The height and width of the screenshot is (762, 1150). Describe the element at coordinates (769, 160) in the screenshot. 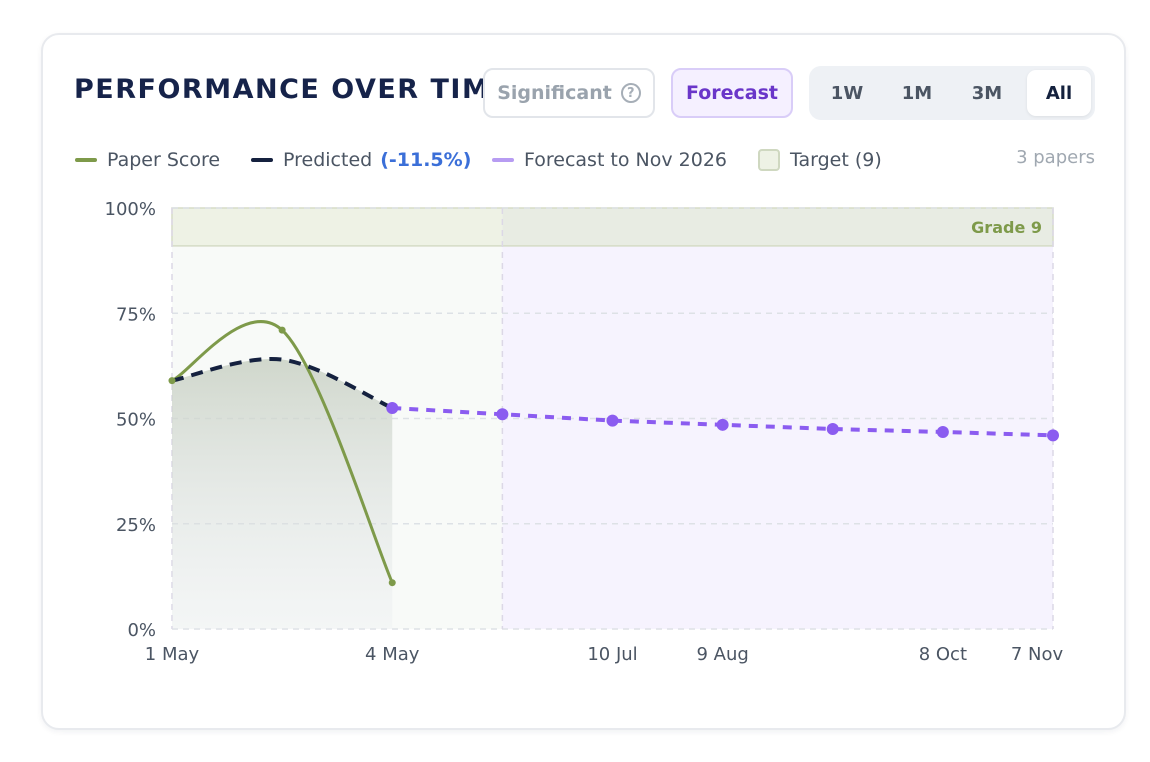

I see `target-swatch` at that location.